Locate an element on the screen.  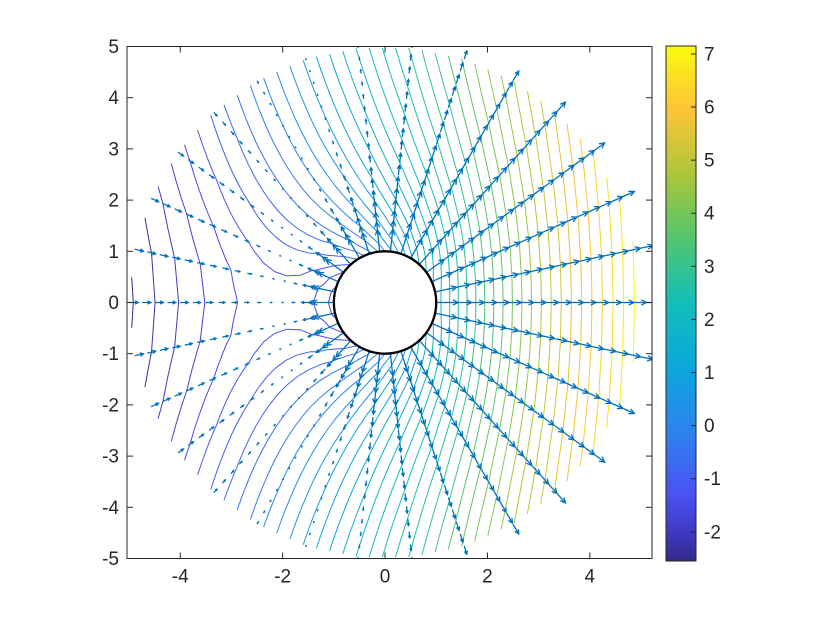
y-tick-label: -4 is located at coordinates (110, 508).